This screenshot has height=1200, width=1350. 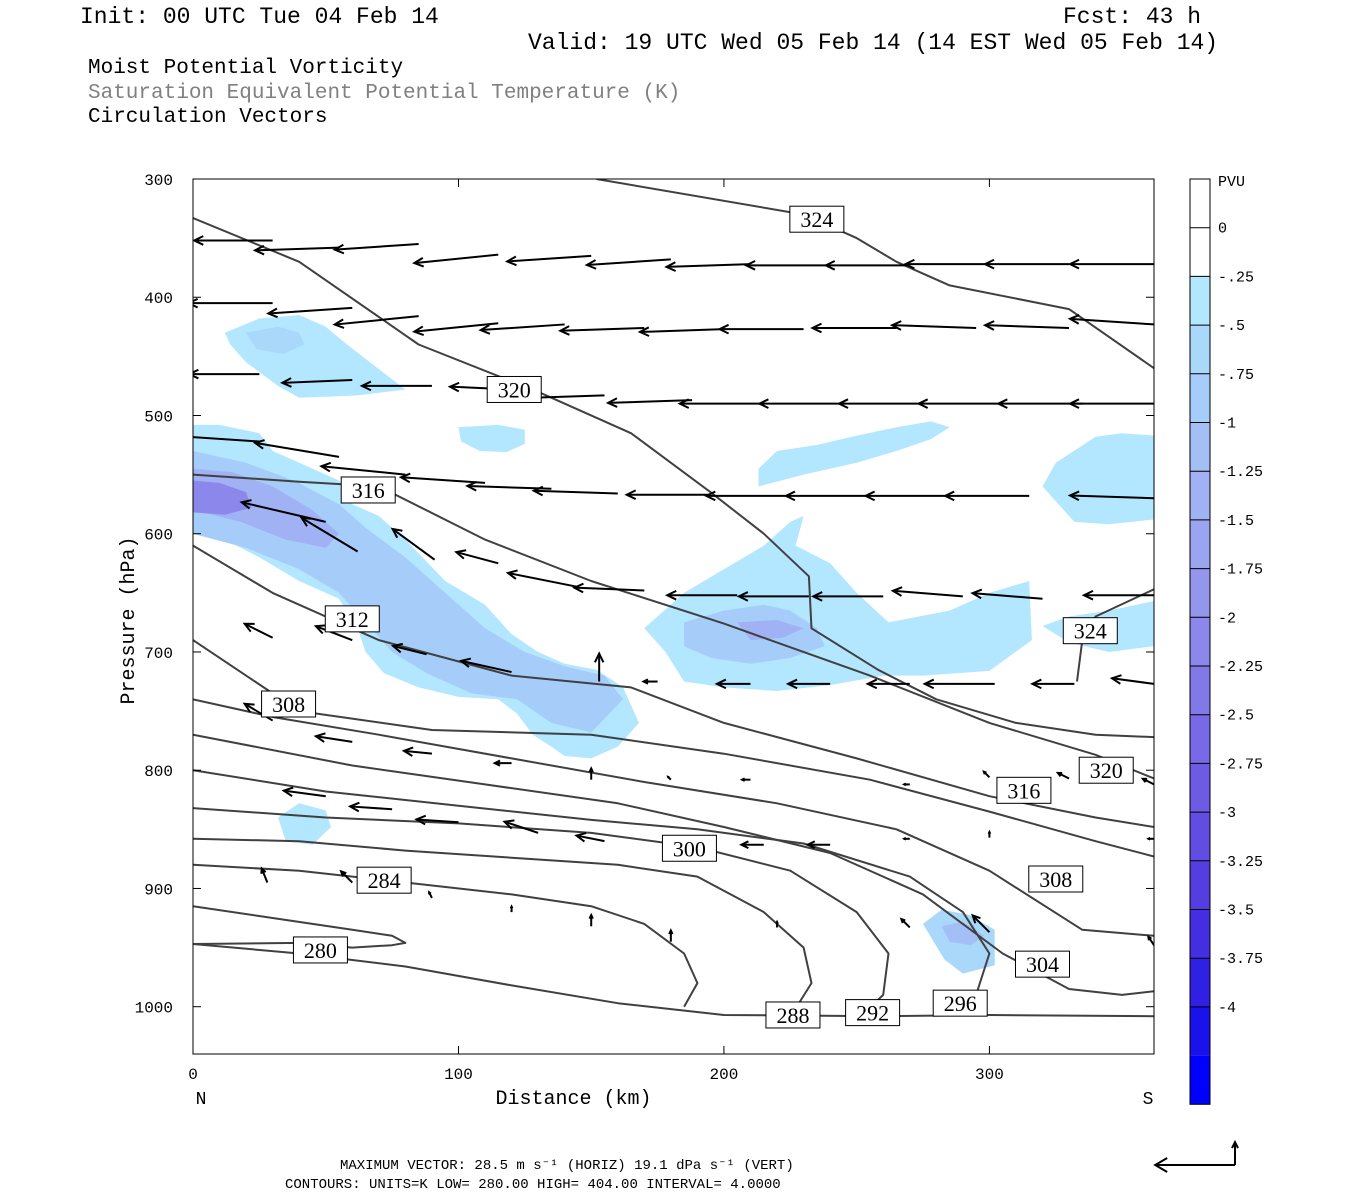 What do you see at coordinates (1231, 182) in the screenshot?
I see `colorbar-title: PVU` at bounding box center [1231, 182].